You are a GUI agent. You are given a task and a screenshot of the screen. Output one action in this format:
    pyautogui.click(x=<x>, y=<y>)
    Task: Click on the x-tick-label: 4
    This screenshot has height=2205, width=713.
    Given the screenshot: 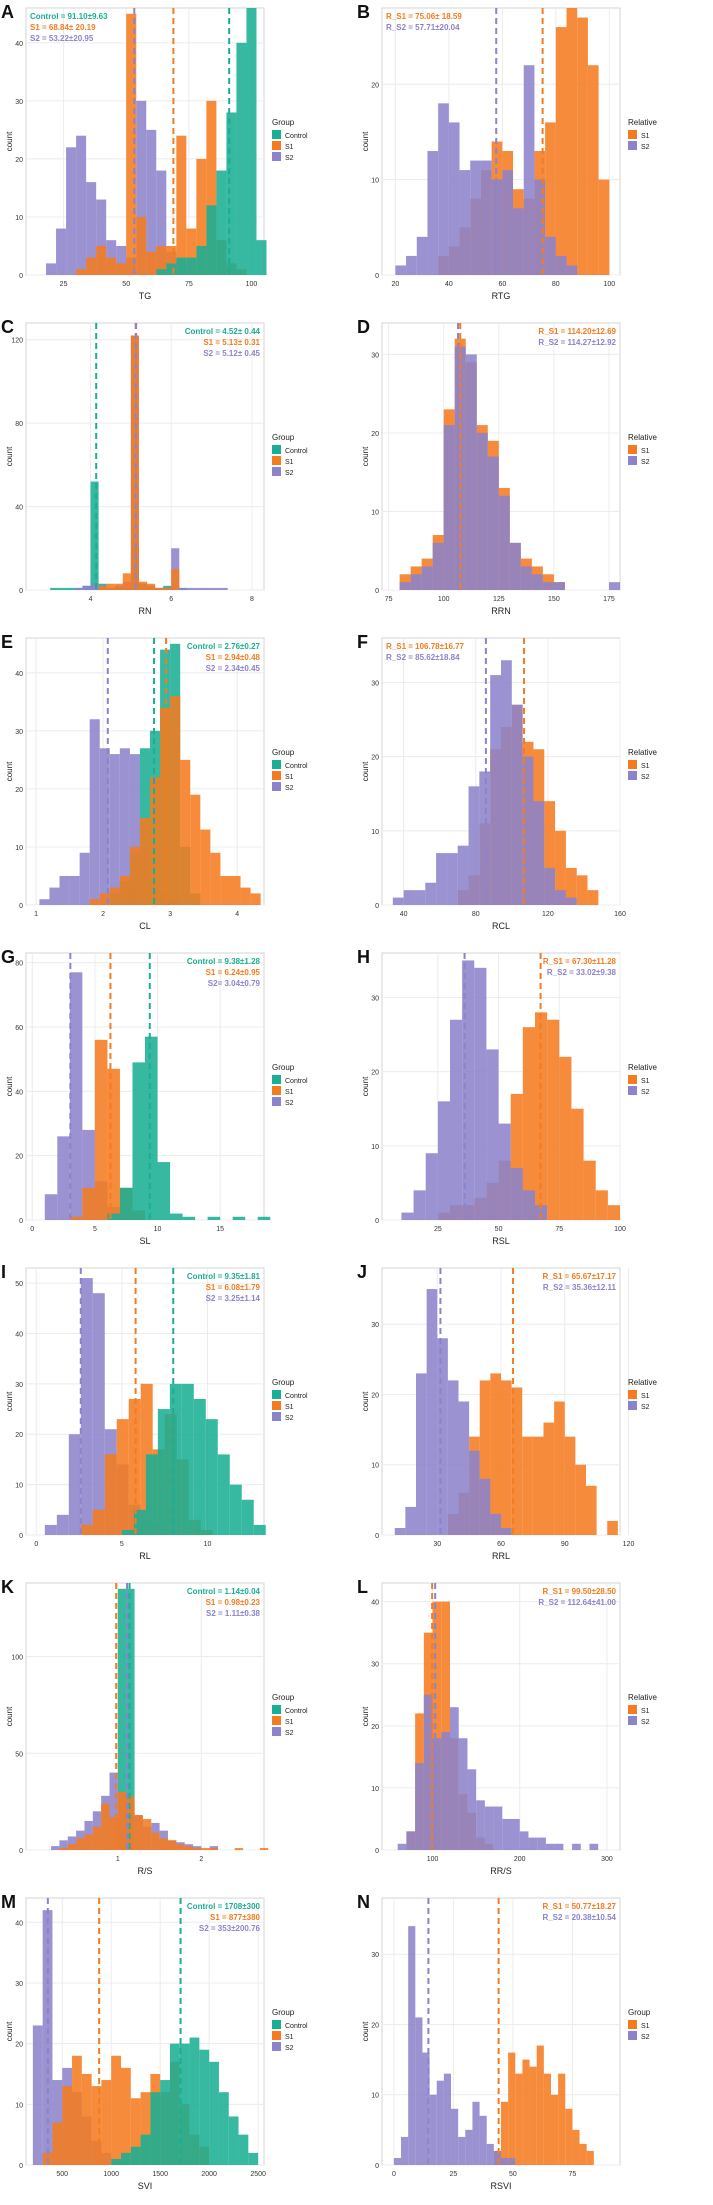 What is the action you would take?
    pyautogui.click(x=237, y=914)
    